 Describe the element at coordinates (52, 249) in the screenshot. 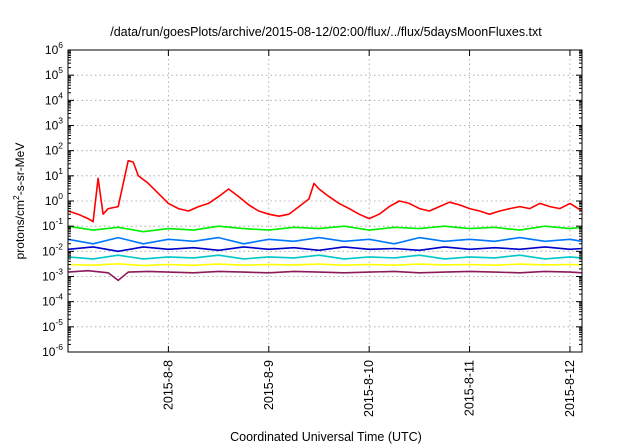

I see `y-tick-label: 10⁻²` at that location.